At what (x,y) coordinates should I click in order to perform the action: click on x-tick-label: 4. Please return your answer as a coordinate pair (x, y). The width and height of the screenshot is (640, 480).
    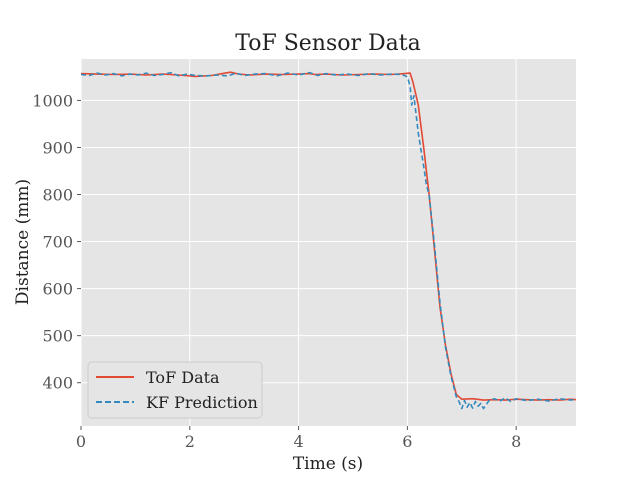
    Looking at the image, I should click on (298, 441).